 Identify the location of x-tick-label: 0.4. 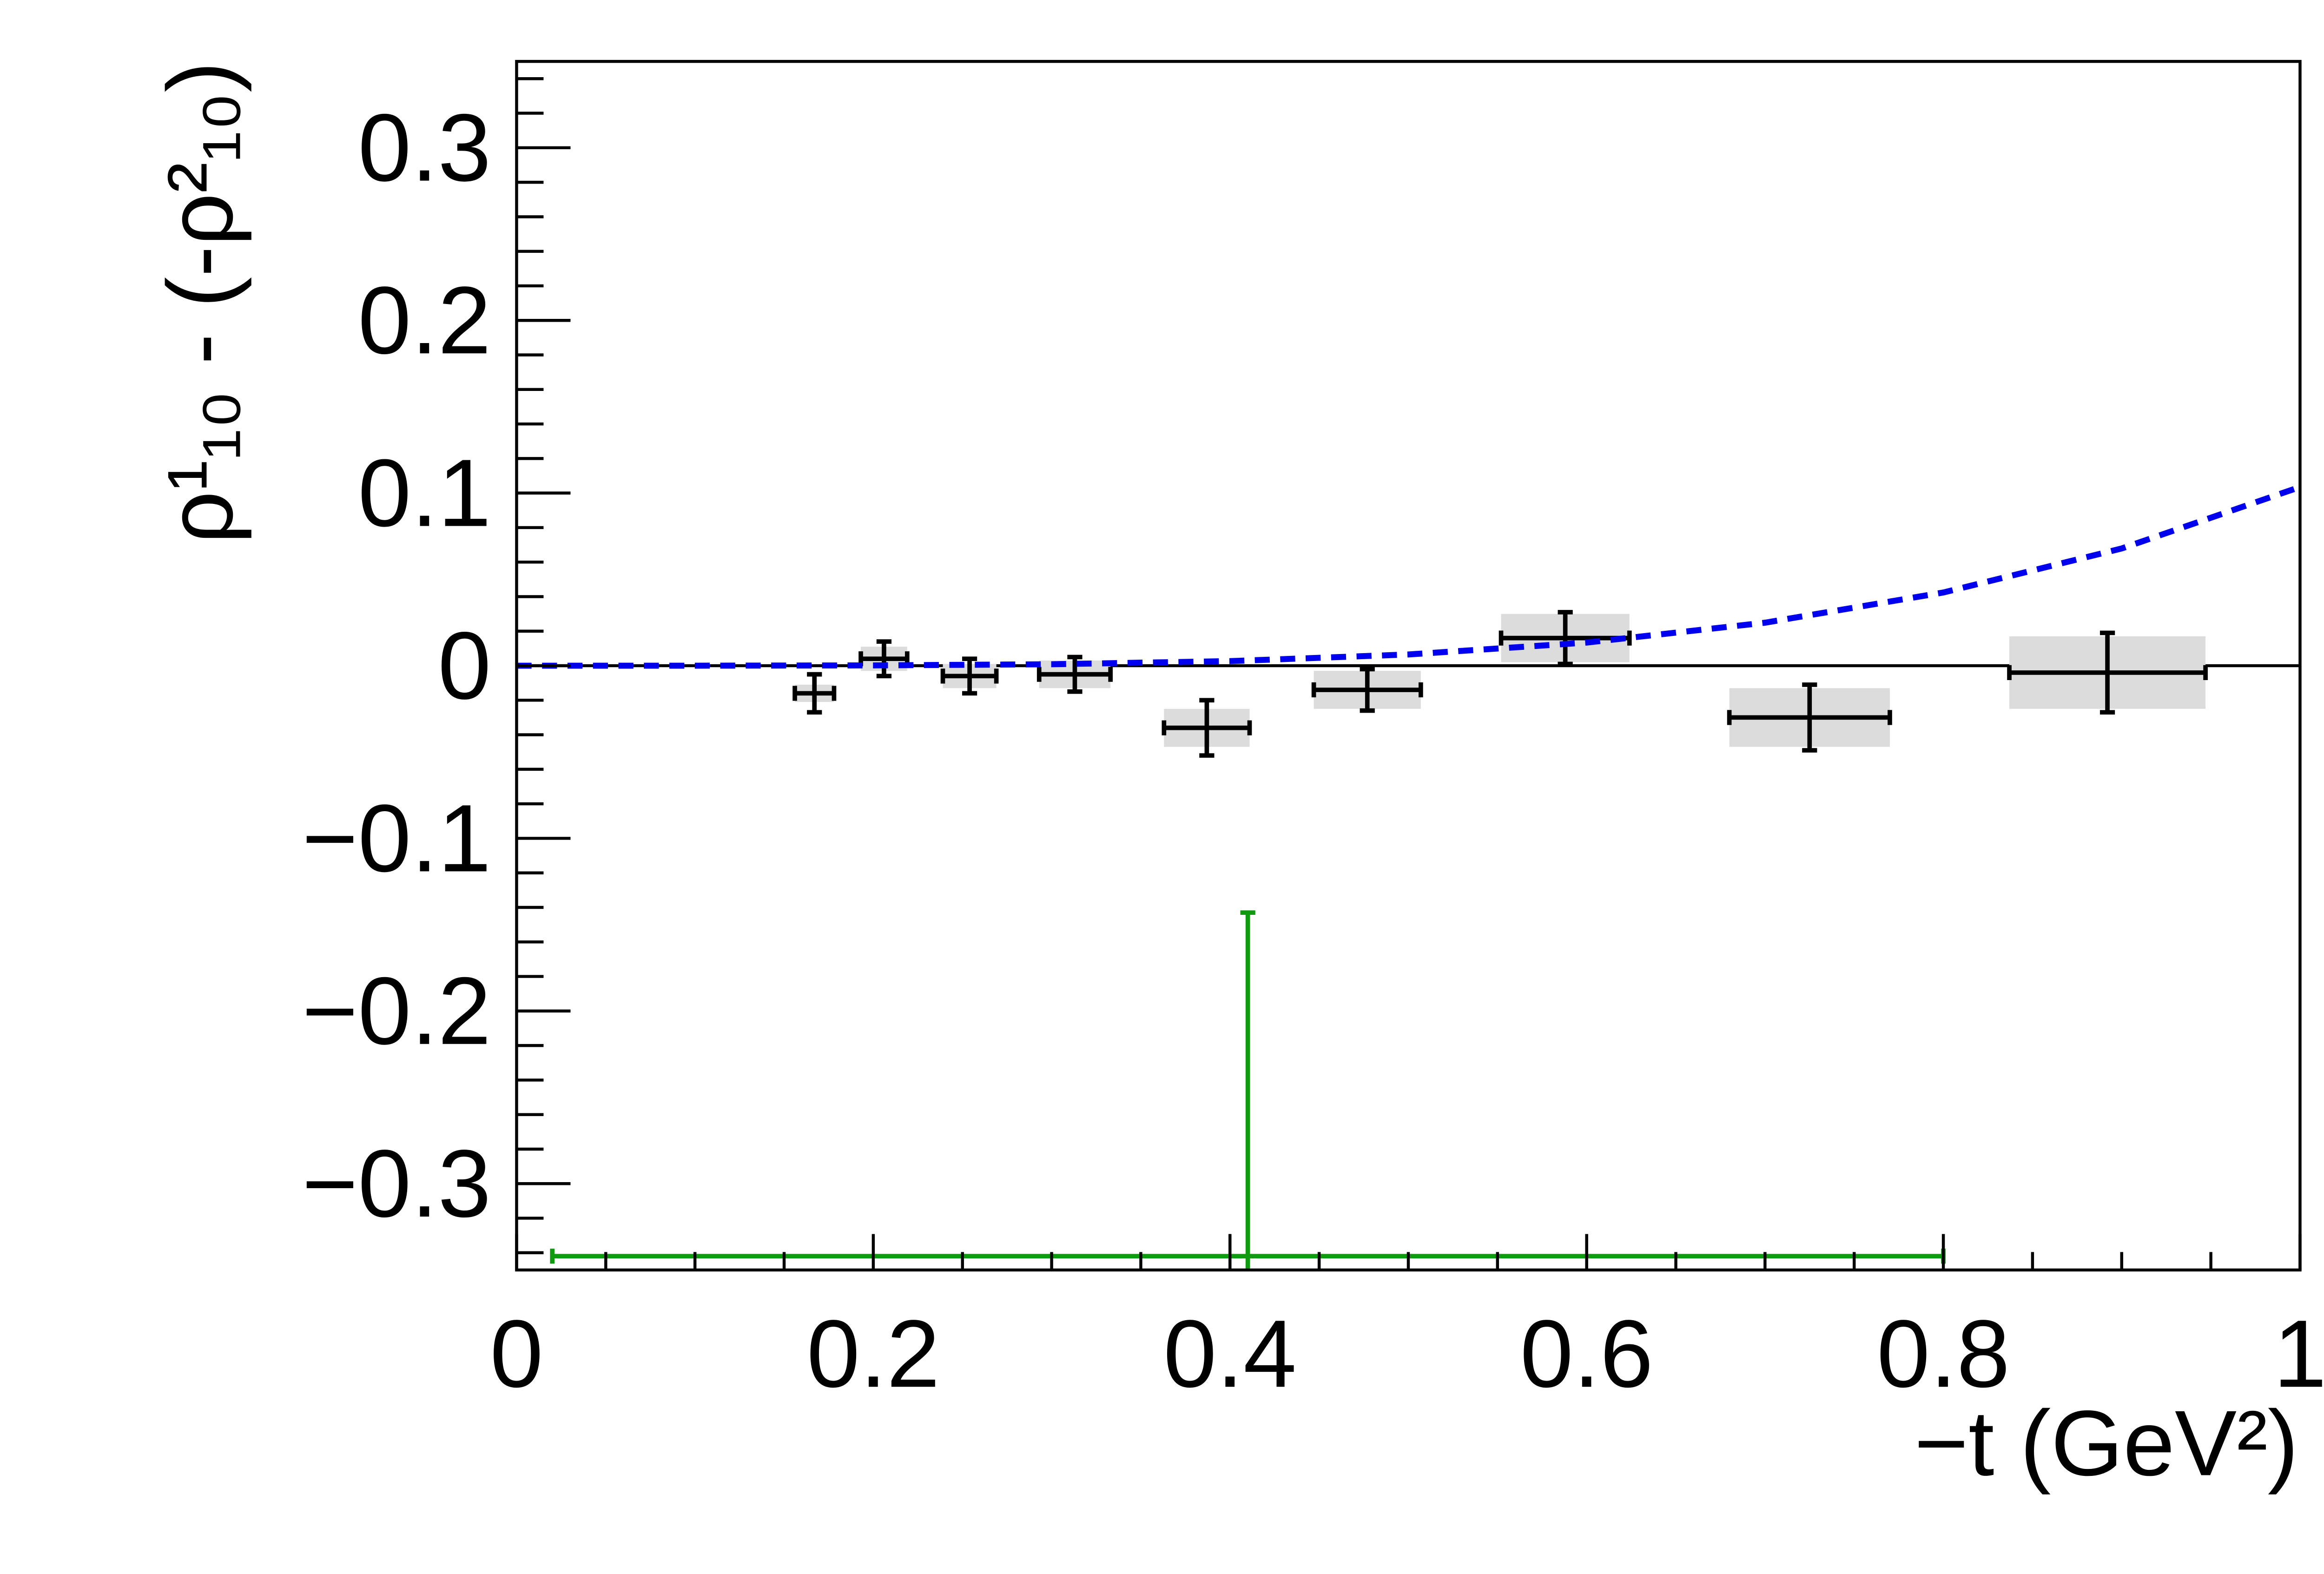
(1230, 1353).